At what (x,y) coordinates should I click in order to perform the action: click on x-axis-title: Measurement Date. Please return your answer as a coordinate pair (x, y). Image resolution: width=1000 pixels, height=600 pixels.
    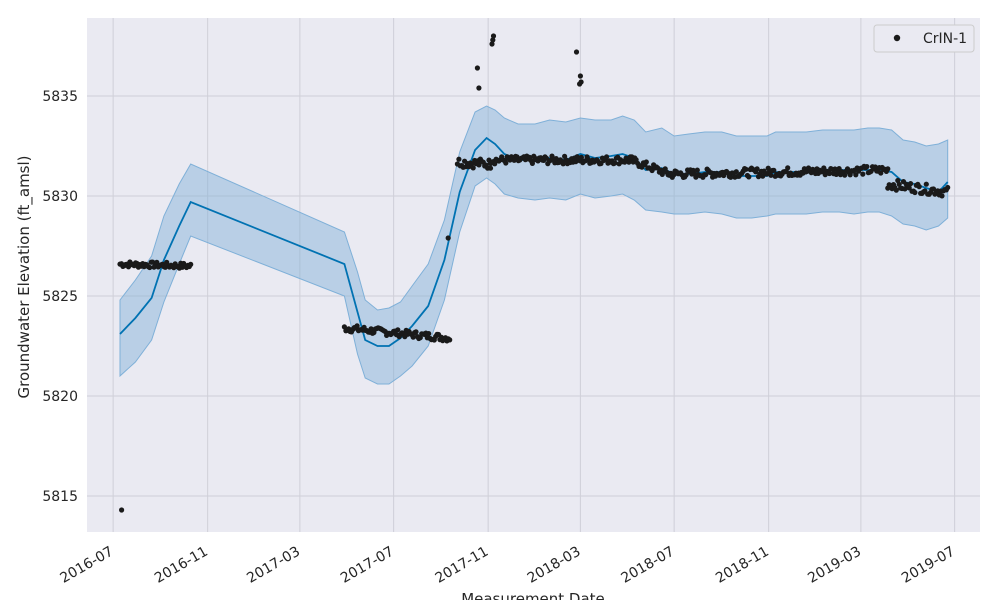
    Looking at the image, I should click on (533, 595).